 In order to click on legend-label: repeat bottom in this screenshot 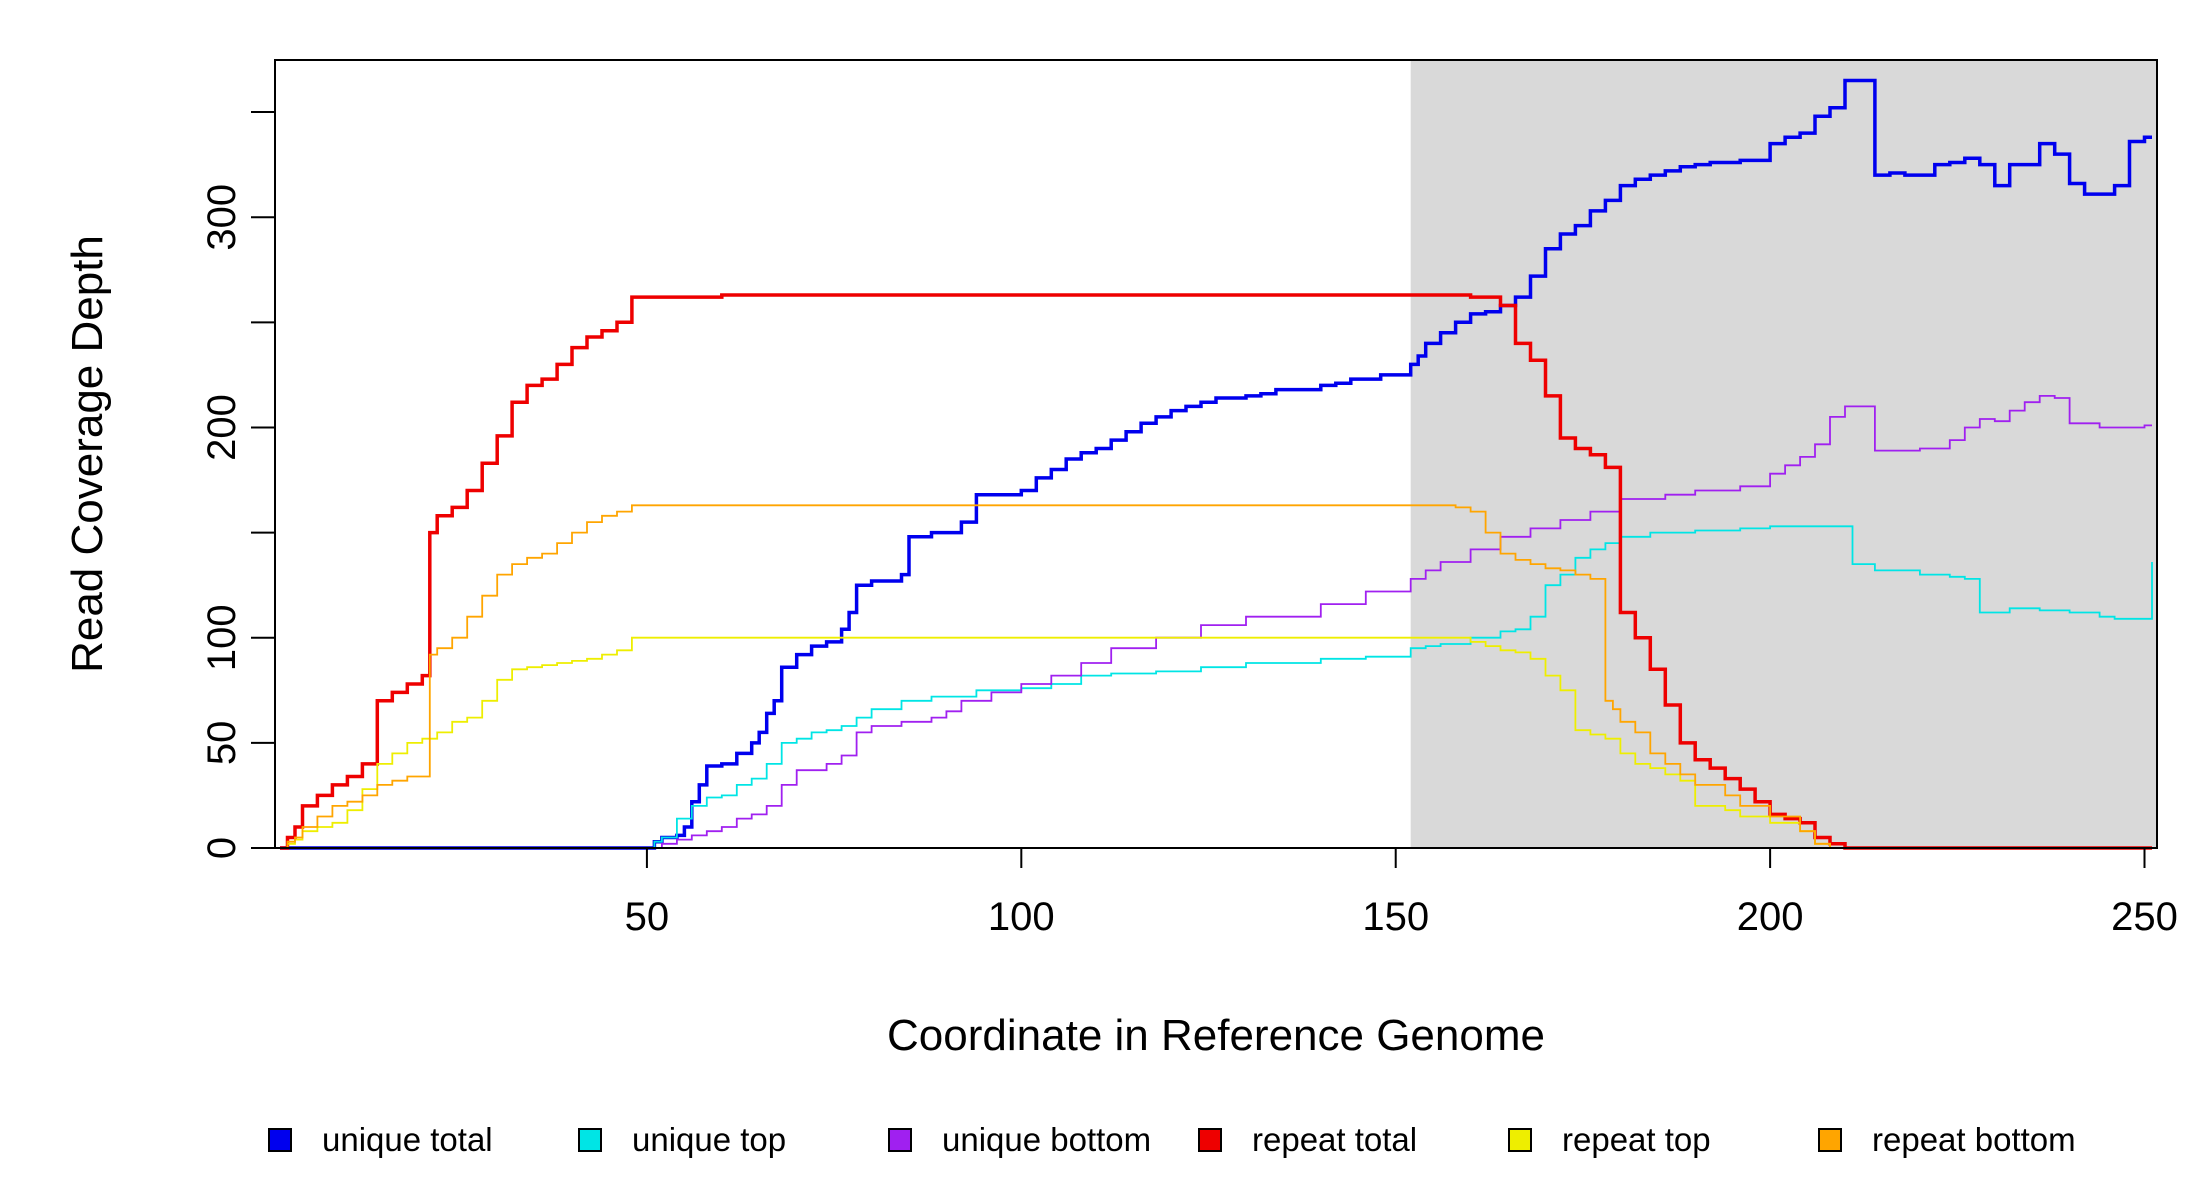, I will do `click(1974, 1139)`.